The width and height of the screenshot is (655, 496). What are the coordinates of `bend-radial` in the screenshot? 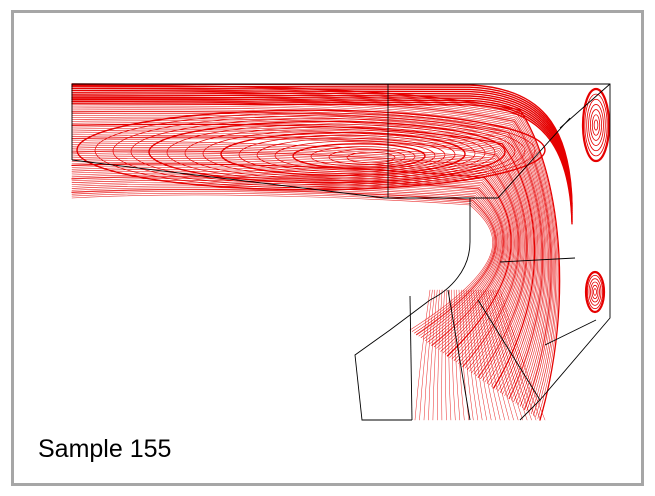 It's located at (537, 260).